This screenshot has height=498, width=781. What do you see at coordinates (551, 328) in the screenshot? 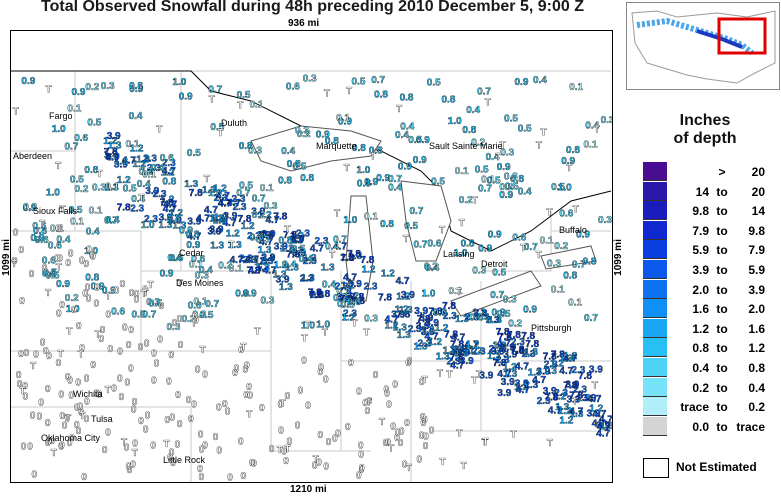
I see `city-label-pittsburgh: Pittsburgh` at bounding box center [551, 328].